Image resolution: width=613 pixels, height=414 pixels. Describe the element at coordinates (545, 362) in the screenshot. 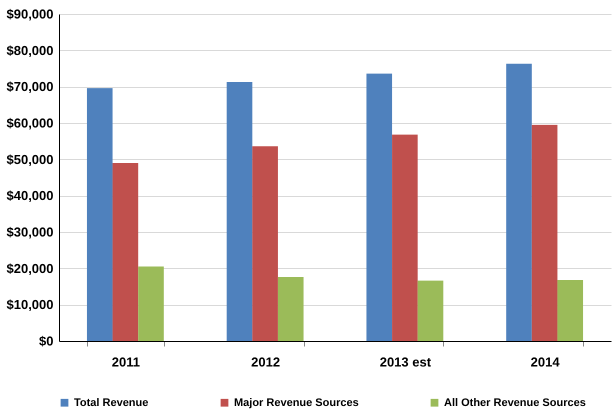

I see `x-tick-label: 2014` at that location.